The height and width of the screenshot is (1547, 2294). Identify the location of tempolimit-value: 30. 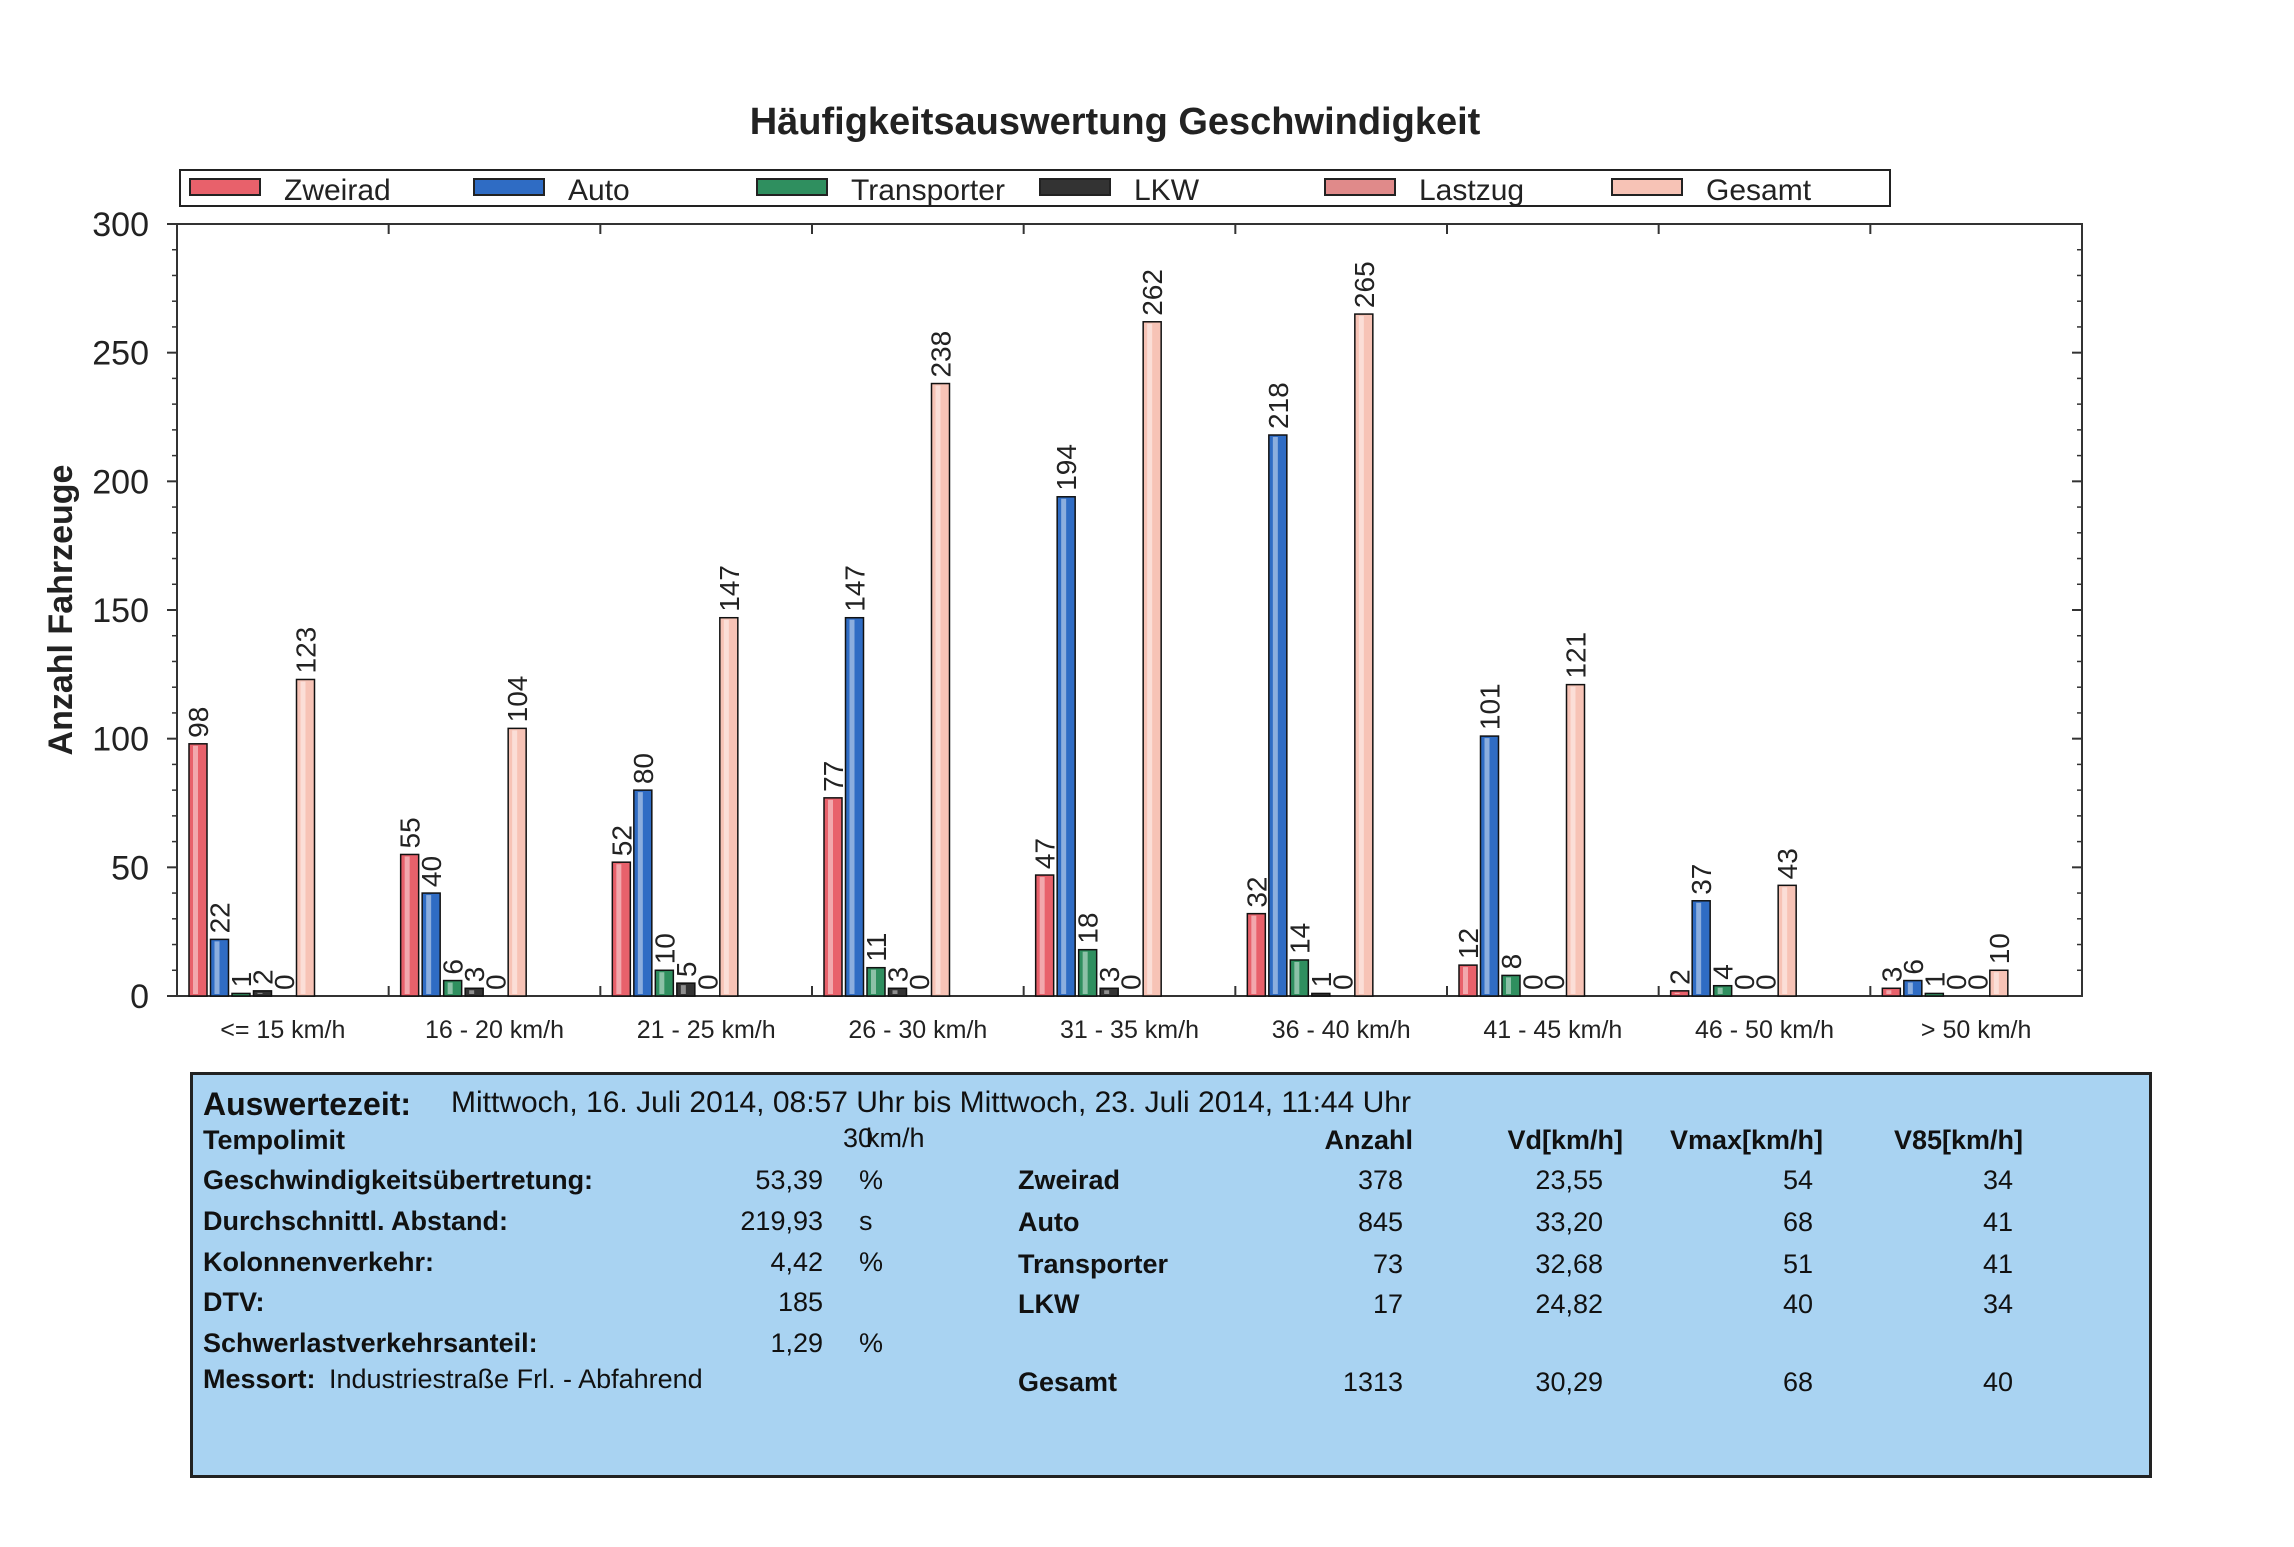
(857, 1138).